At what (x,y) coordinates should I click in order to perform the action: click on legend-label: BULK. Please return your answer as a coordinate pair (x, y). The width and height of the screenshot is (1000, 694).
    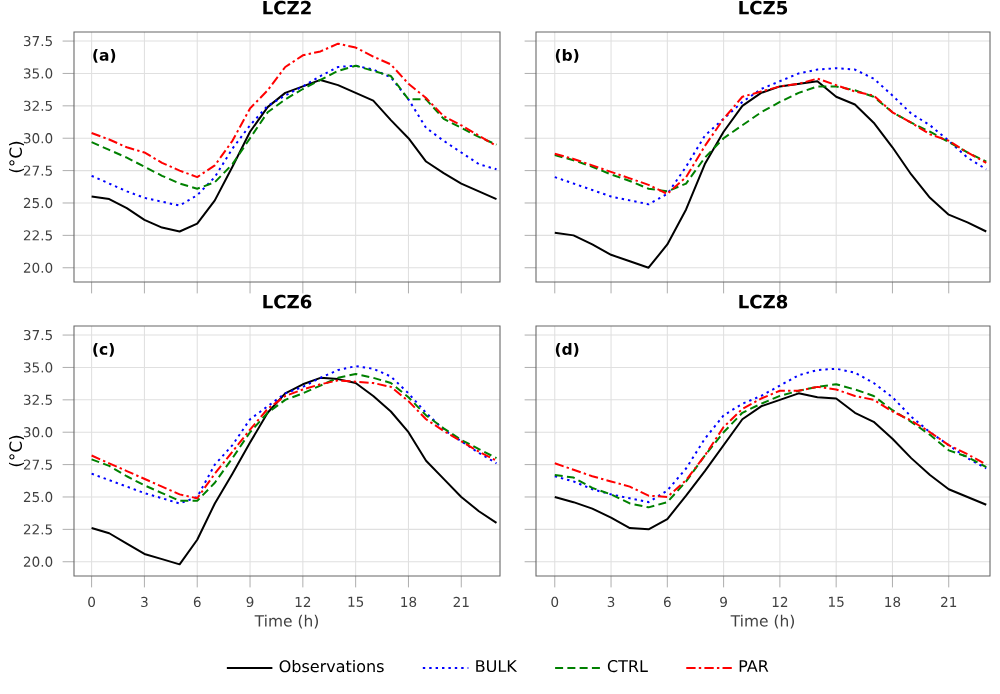
    Looking at the image, I should click on (497, 666).